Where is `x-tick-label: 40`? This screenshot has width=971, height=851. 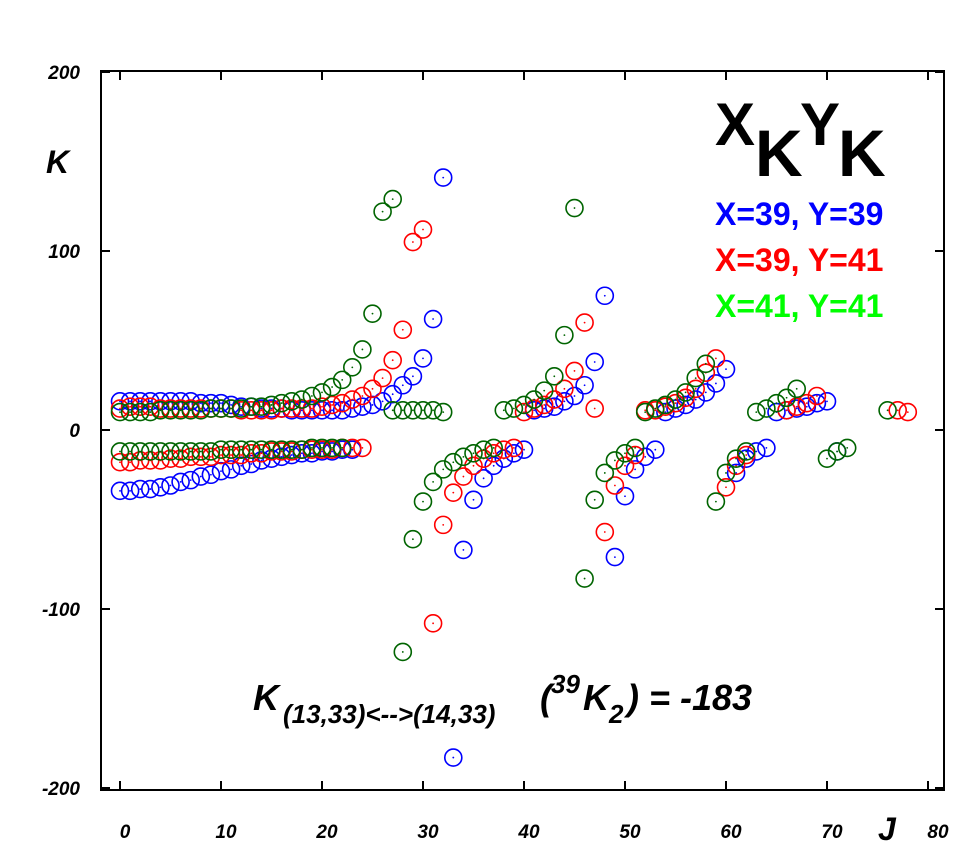 x-tick-label: 40 is located at coordinates (528, 832).